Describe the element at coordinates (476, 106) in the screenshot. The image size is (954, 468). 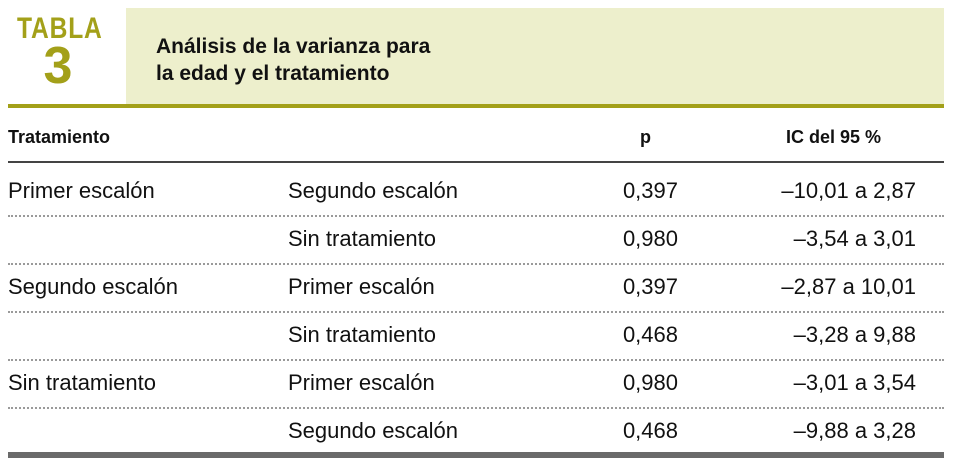
I see `title-divider` at that location.